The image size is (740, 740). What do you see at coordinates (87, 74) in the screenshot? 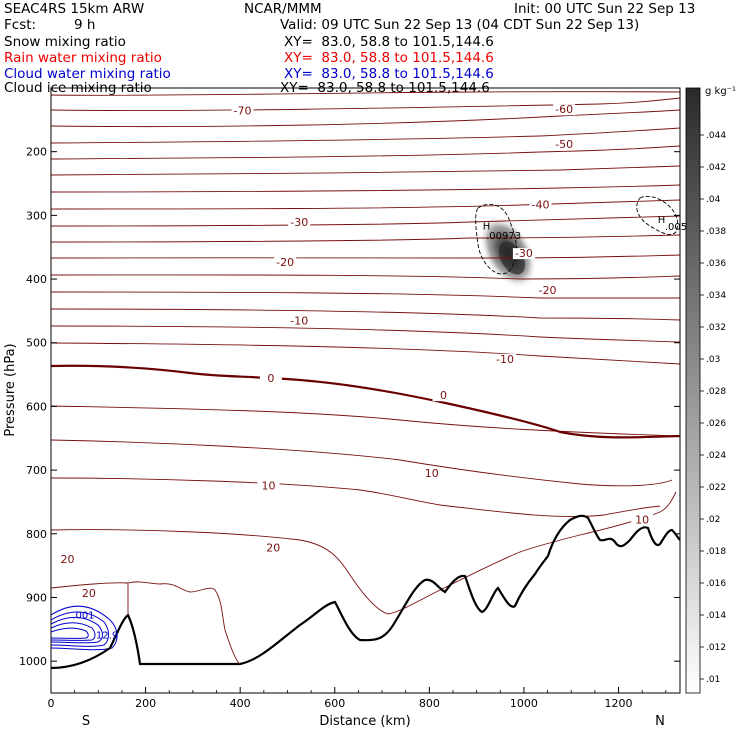
I see `field-cloudwater-label: Cloud water mixing ratio` at bounding box center [87, 74].